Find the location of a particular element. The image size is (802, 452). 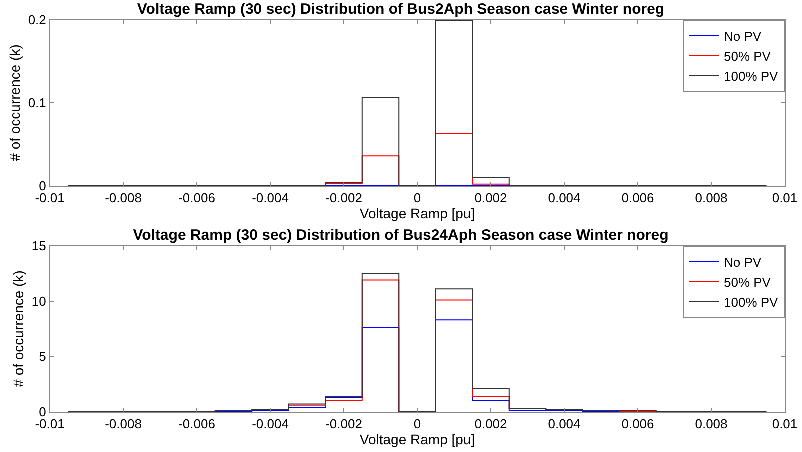

chart-title: Voltage Ramp (30 sec) Distribution of Bus2Aph Season case Winter noreg is located at coordinates (401, 9).